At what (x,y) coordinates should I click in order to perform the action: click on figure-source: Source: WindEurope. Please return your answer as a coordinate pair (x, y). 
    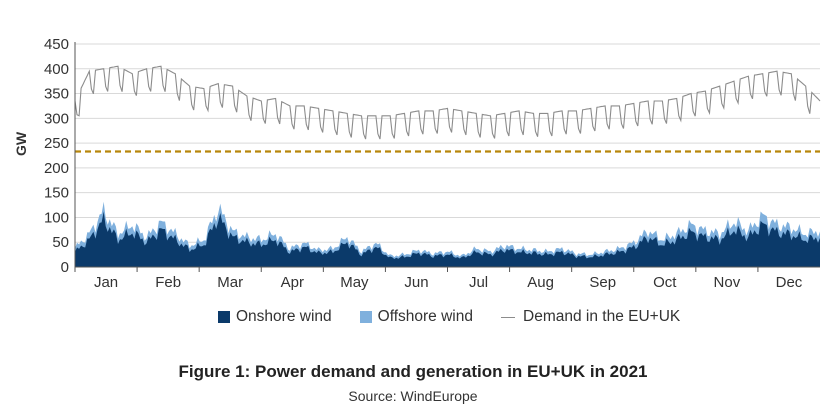
    Looking at the image, I should click on (413, 396).